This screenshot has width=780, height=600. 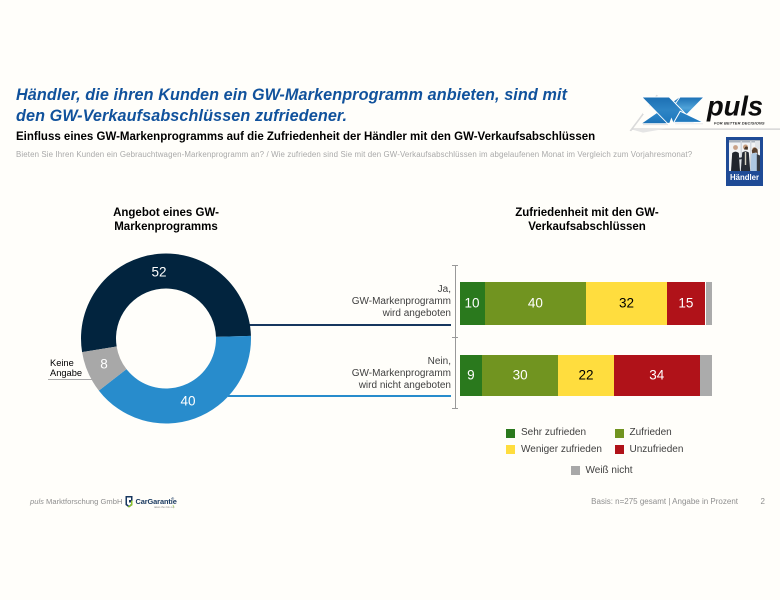 I want to click on svg-text: CarGarantie, so click(x=156, y=501).